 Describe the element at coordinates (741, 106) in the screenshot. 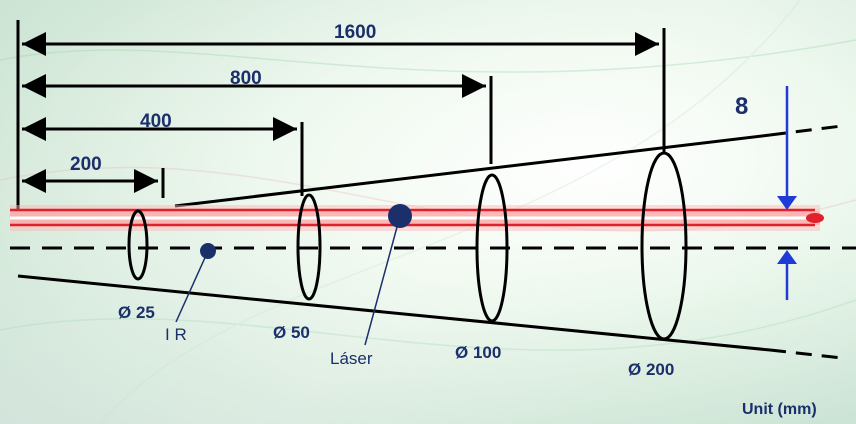

I see `offset-label: 8` at that location.